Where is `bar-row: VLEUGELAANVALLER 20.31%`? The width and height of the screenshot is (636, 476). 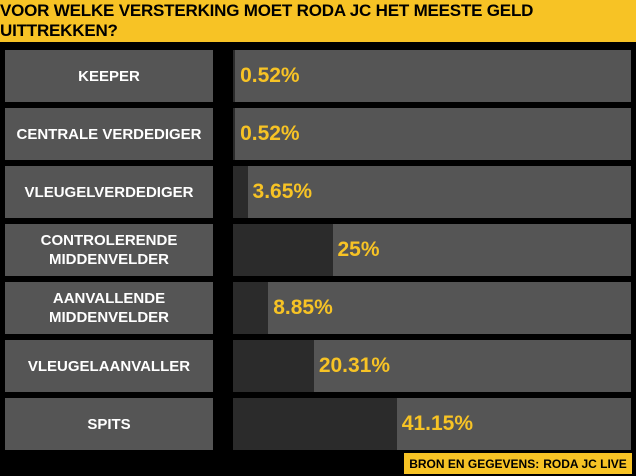 bar-row: VLEUGELAANVALLER 20.31% is located at coordinates (318, 366).